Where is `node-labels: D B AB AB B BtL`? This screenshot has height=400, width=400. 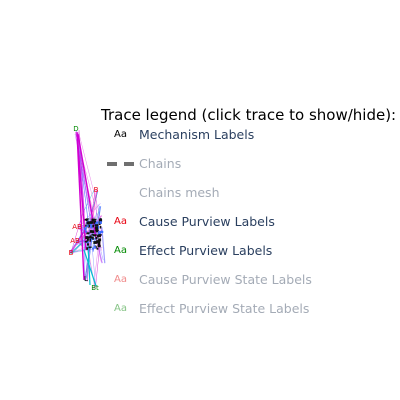 node-labels: D B AB AB B BtL is located at coordinates (84, 208).